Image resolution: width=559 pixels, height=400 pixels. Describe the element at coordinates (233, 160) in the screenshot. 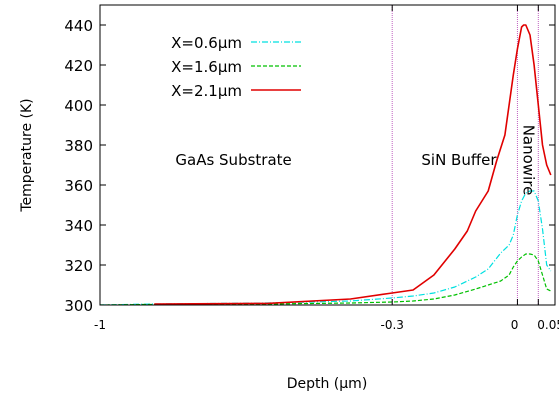

I see `region-label: GaAs Substrate` at that location.